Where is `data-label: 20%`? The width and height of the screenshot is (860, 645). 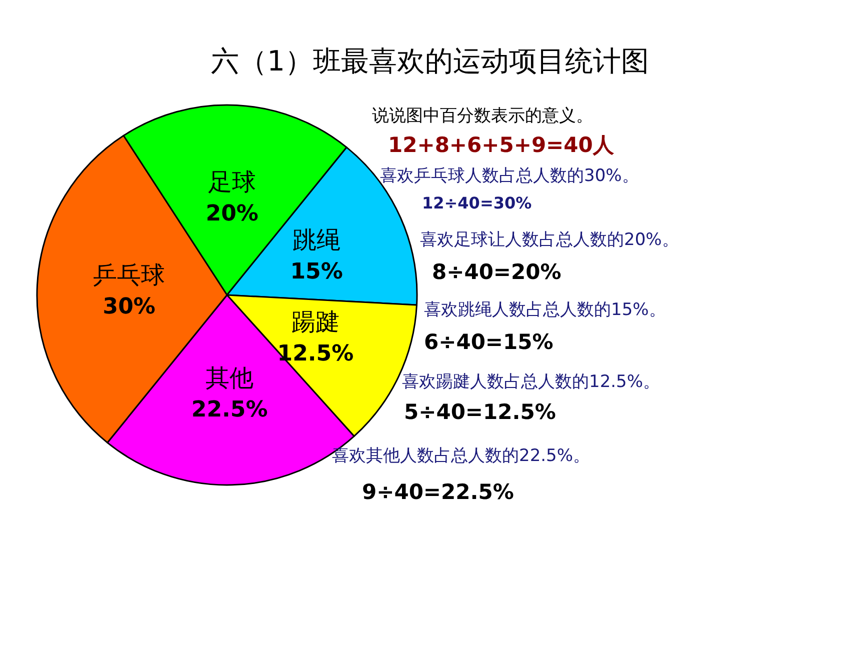
data-label: 20% is located at coordinates (232, 214).